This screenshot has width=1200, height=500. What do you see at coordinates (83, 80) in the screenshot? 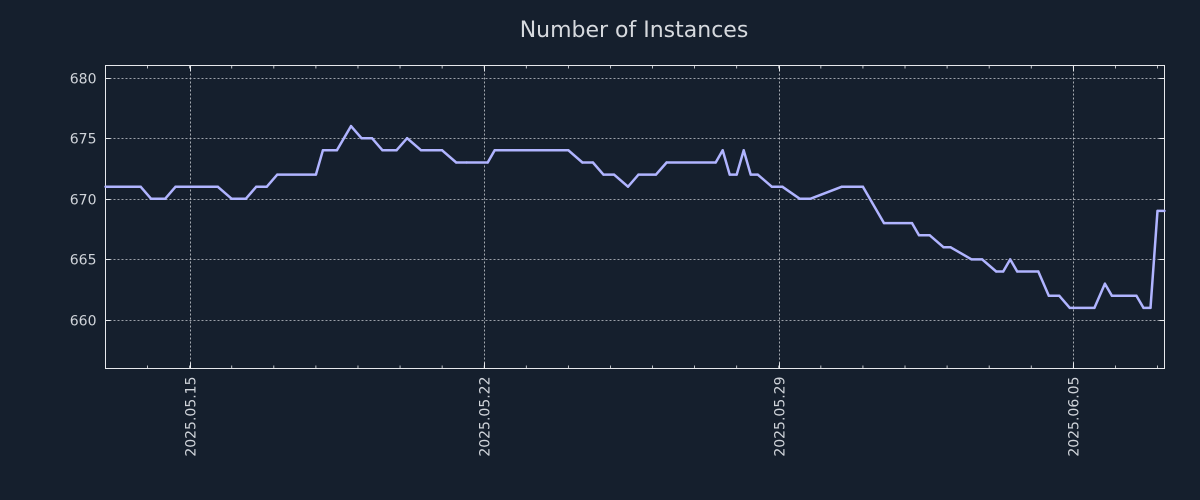
I see `y-tick-label: 680` at bounding box center [83, 80].